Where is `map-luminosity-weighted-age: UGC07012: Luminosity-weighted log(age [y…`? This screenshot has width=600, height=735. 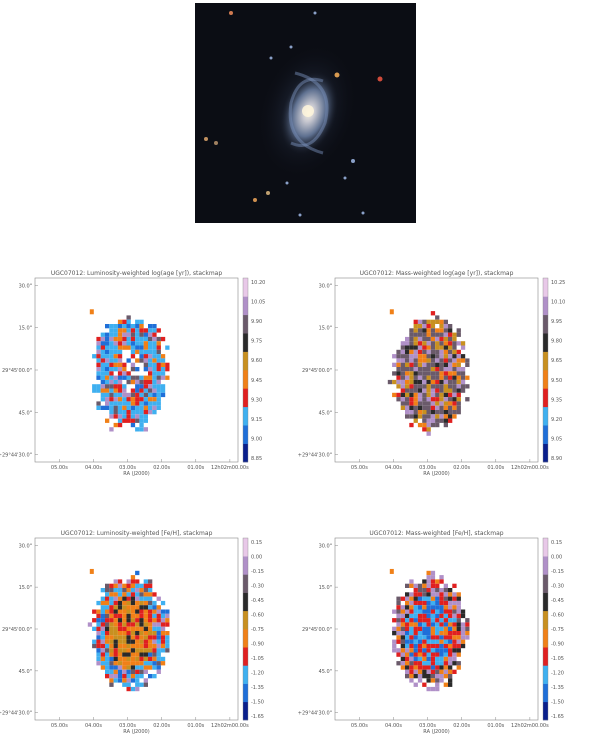
map-luminosity-weighted-age: UGC07012: Luminosity-weighted log(age [y… is located at coordinates (147, 375).